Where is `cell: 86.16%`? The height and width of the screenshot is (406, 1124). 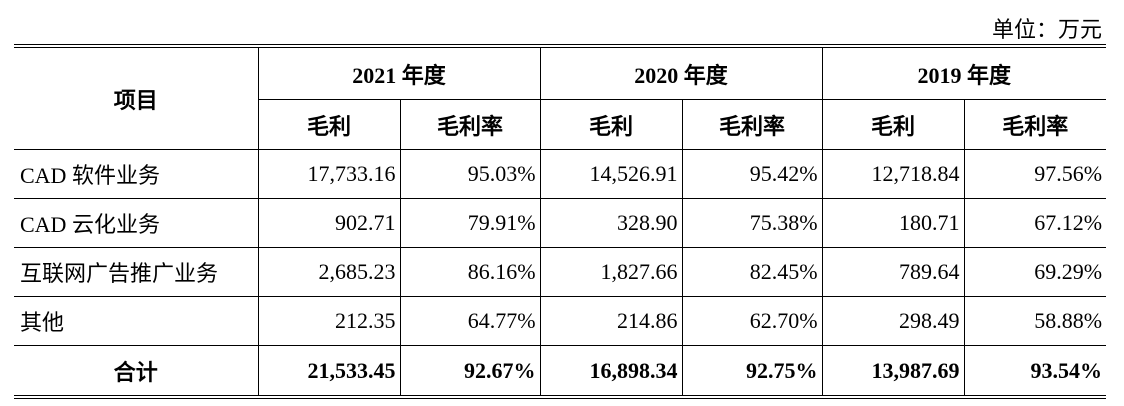 cell: 86.16% is located at coordinates (470, 272).